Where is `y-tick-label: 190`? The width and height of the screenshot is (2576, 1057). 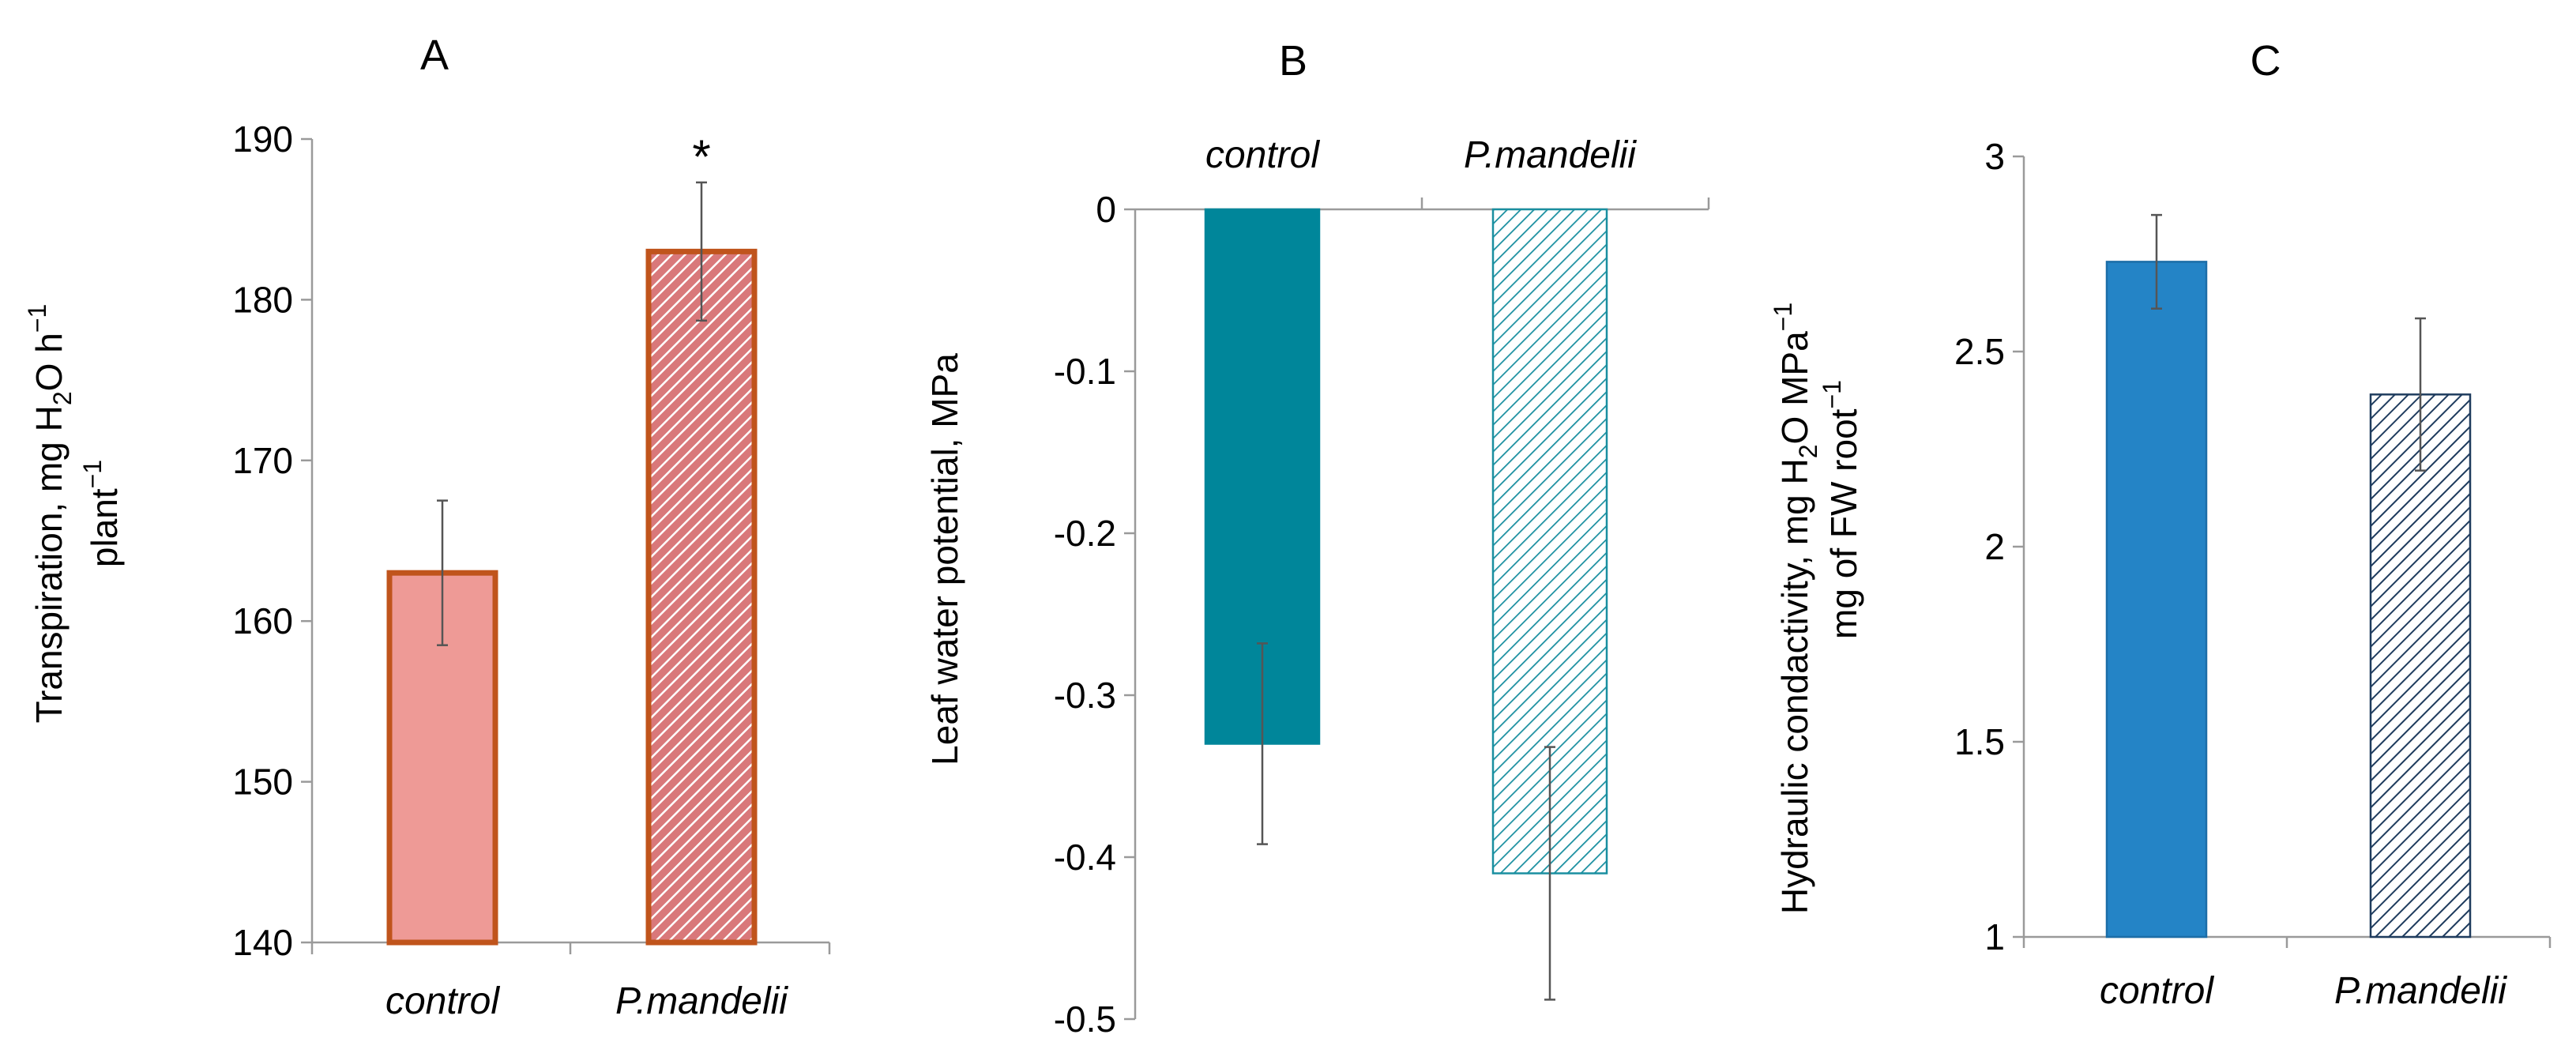
y-tick-label: 190 is located at coordinates (262, 139).